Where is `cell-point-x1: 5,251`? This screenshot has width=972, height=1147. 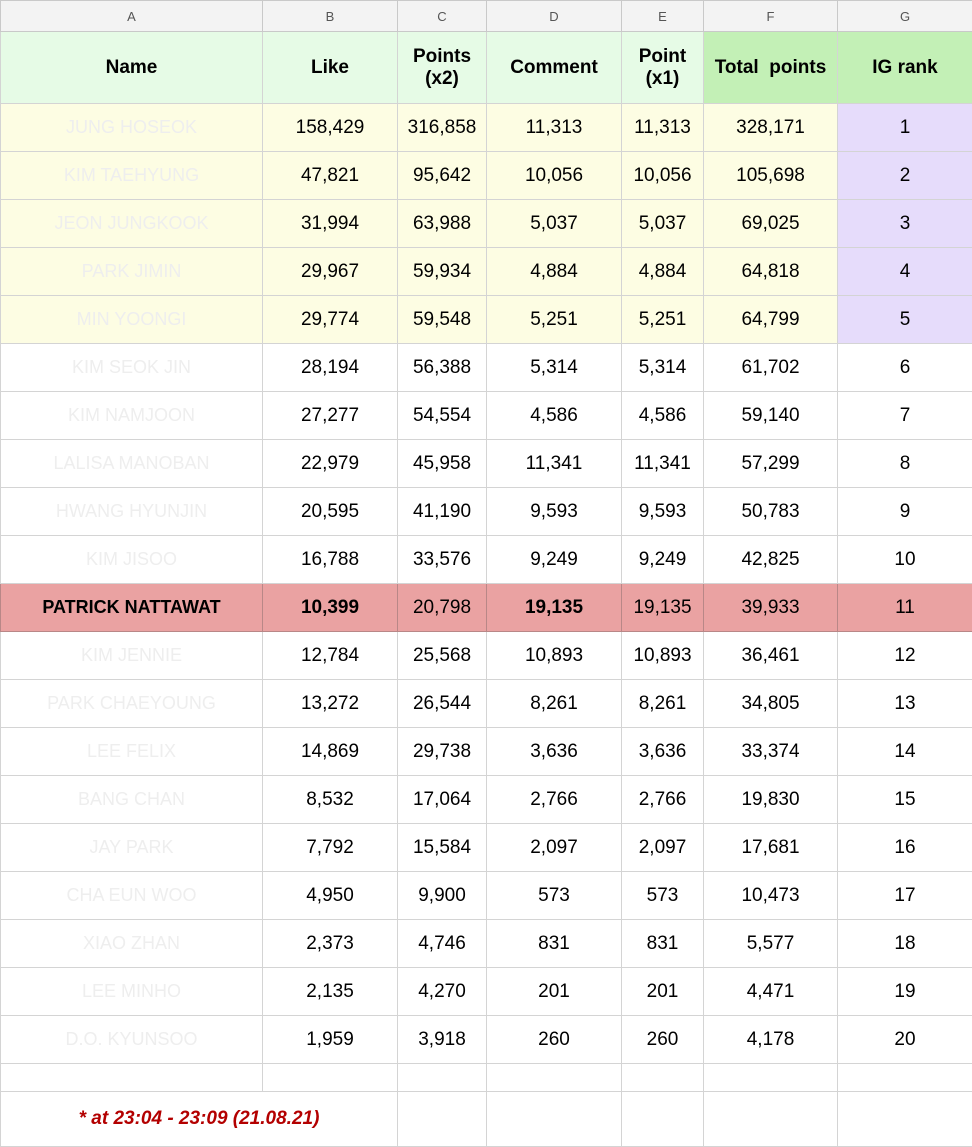
cell-point-x1: 5,251 is located at coordinates (663, 320).